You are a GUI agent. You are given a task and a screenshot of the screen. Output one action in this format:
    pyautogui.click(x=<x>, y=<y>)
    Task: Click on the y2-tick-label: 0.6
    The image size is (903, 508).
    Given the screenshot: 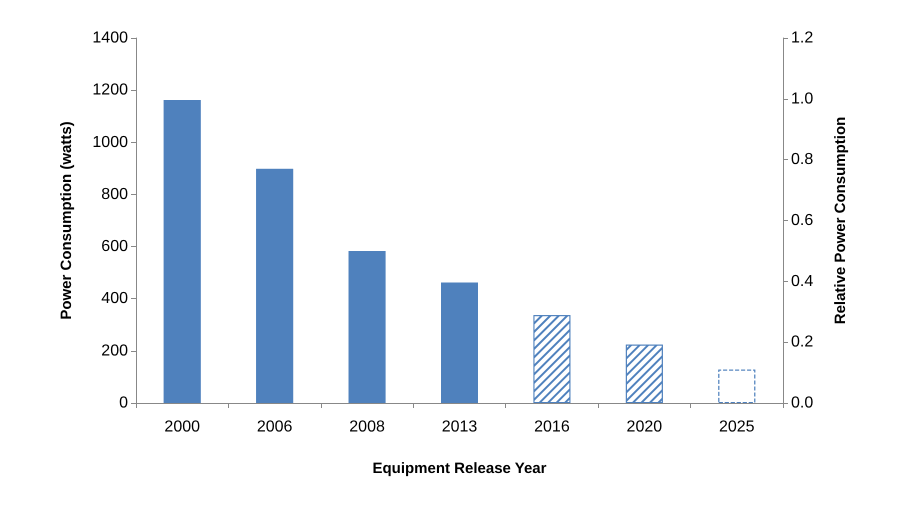 What is the action you would take?
    pyautogui.click(x=802, y=220)
    